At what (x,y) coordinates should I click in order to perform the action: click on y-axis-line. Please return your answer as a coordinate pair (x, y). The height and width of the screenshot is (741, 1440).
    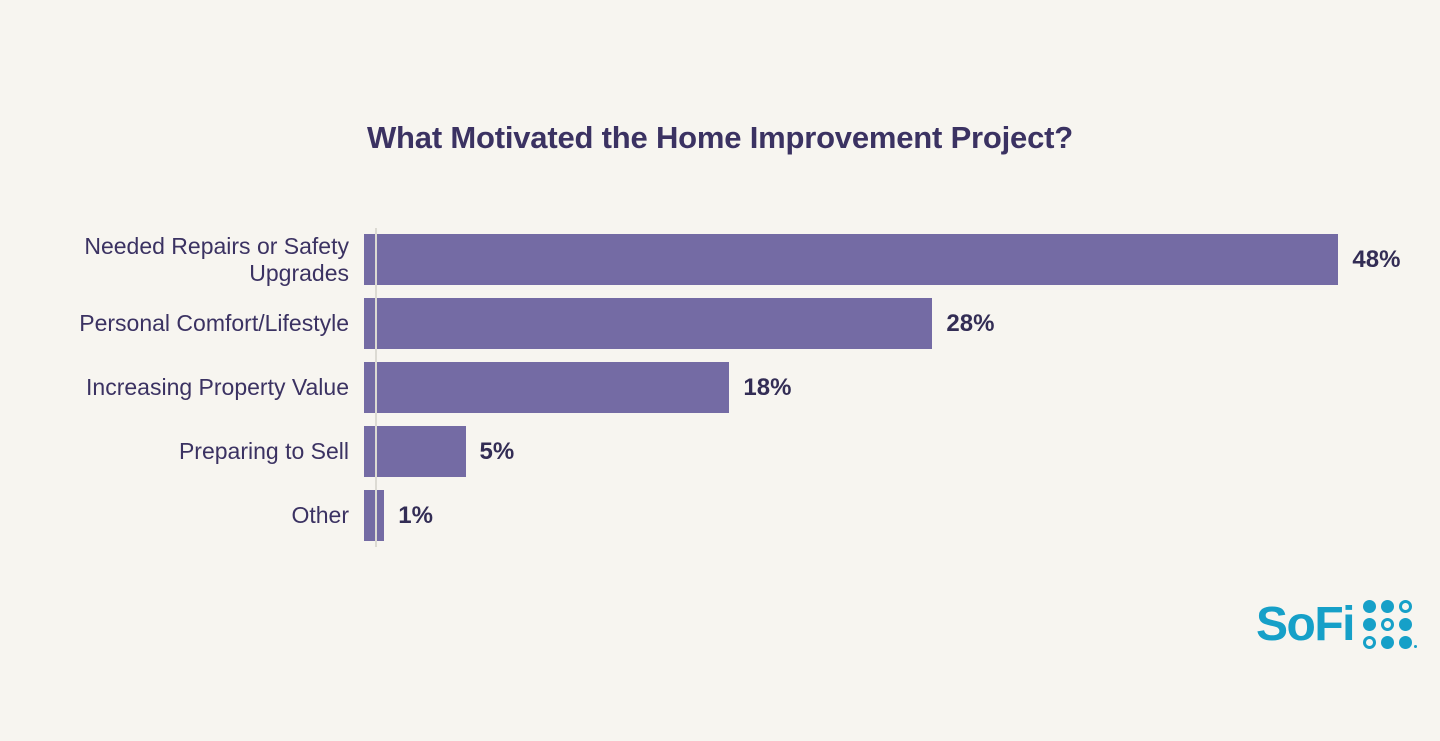
    Looking at the image, I should click on (376, 387).